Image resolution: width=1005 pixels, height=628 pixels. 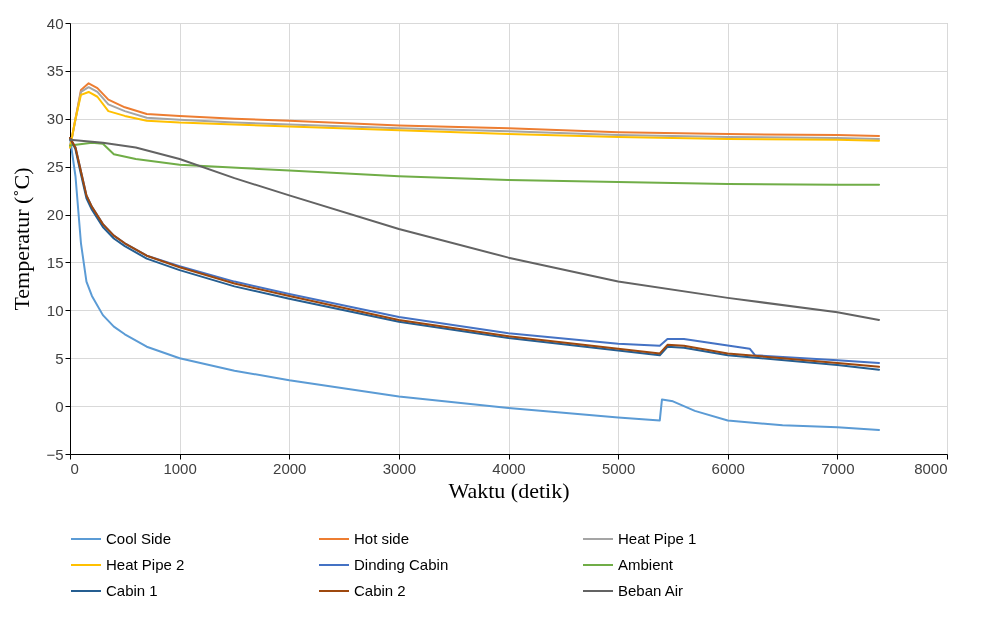 What do you see at coordinates (290, 468) in the screenshot?
I see `x-tick-label: 2000` at bounding box center [290, 468].